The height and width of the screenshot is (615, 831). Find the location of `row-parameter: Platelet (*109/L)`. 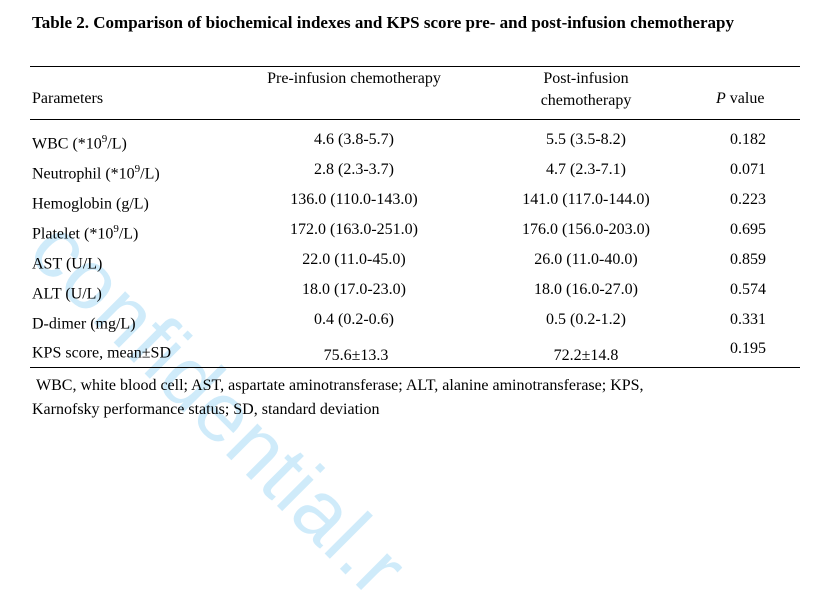

row-parameter: Platelet (*109/L) is located at coordinates (85, 233).